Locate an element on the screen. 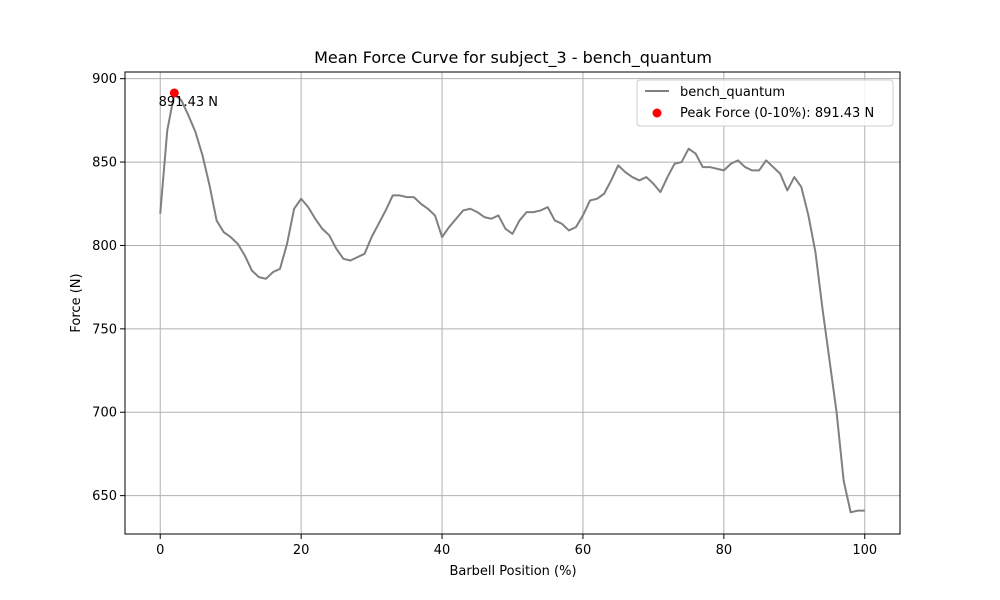  x-axis-label: Barbell Position (%) is located at coordinates (512, 571).